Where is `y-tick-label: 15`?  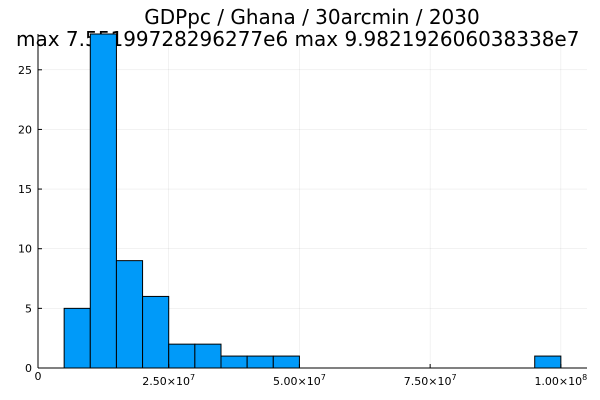
y-tick-label: 15 is located at coordinates (25, 189).